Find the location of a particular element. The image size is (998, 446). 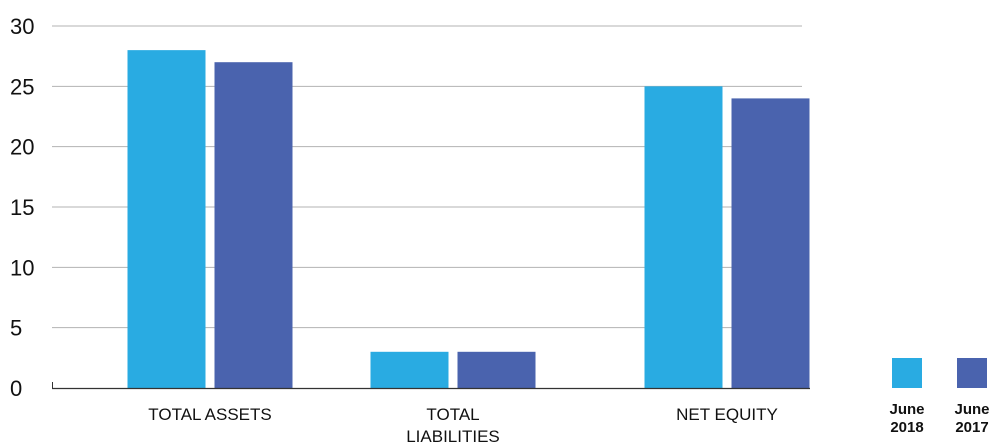

x-category-label: TOTAL ASSETS is located at coordinates (209, 414).